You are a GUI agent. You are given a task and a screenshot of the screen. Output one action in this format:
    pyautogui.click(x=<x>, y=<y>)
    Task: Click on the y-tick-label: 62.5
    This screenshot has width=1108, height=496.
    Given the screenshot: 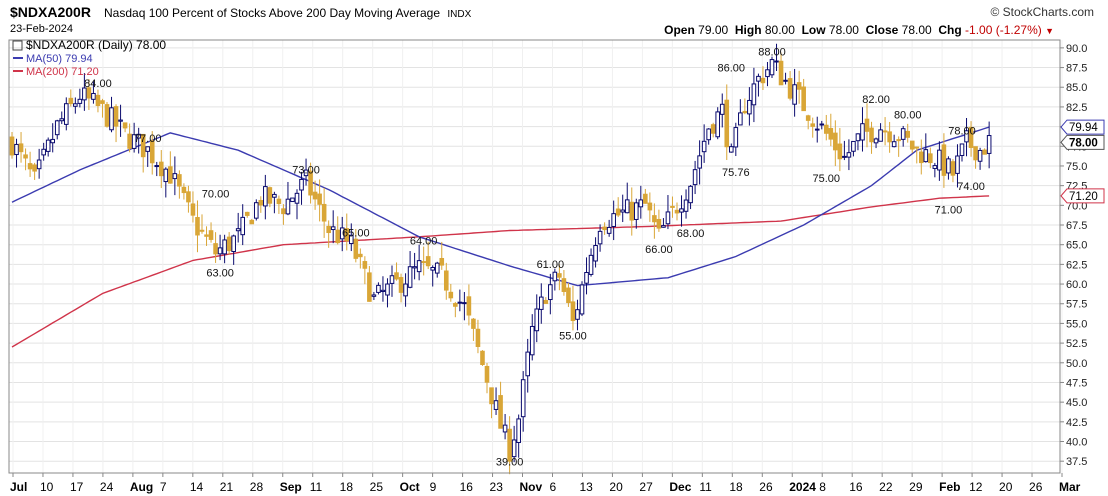 What is the action you would take?
    pyautogui.click(x=1076, y=265)
    